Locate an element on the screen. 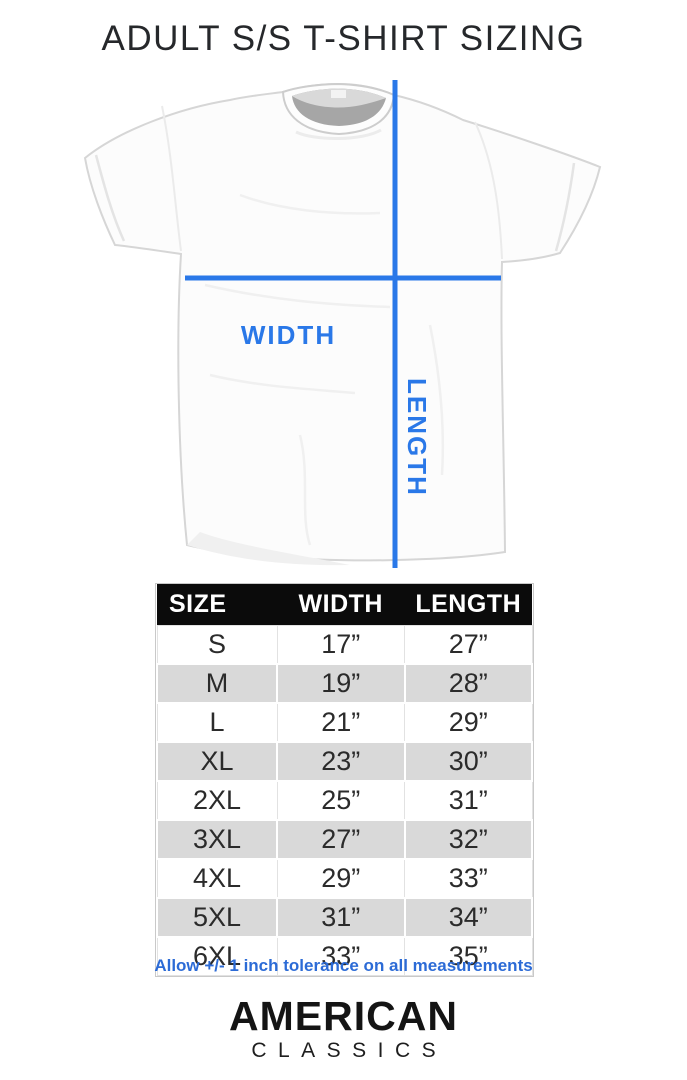 The image size is (687, 1080). cell-size: 2XL is located at coordinates (217, 800).